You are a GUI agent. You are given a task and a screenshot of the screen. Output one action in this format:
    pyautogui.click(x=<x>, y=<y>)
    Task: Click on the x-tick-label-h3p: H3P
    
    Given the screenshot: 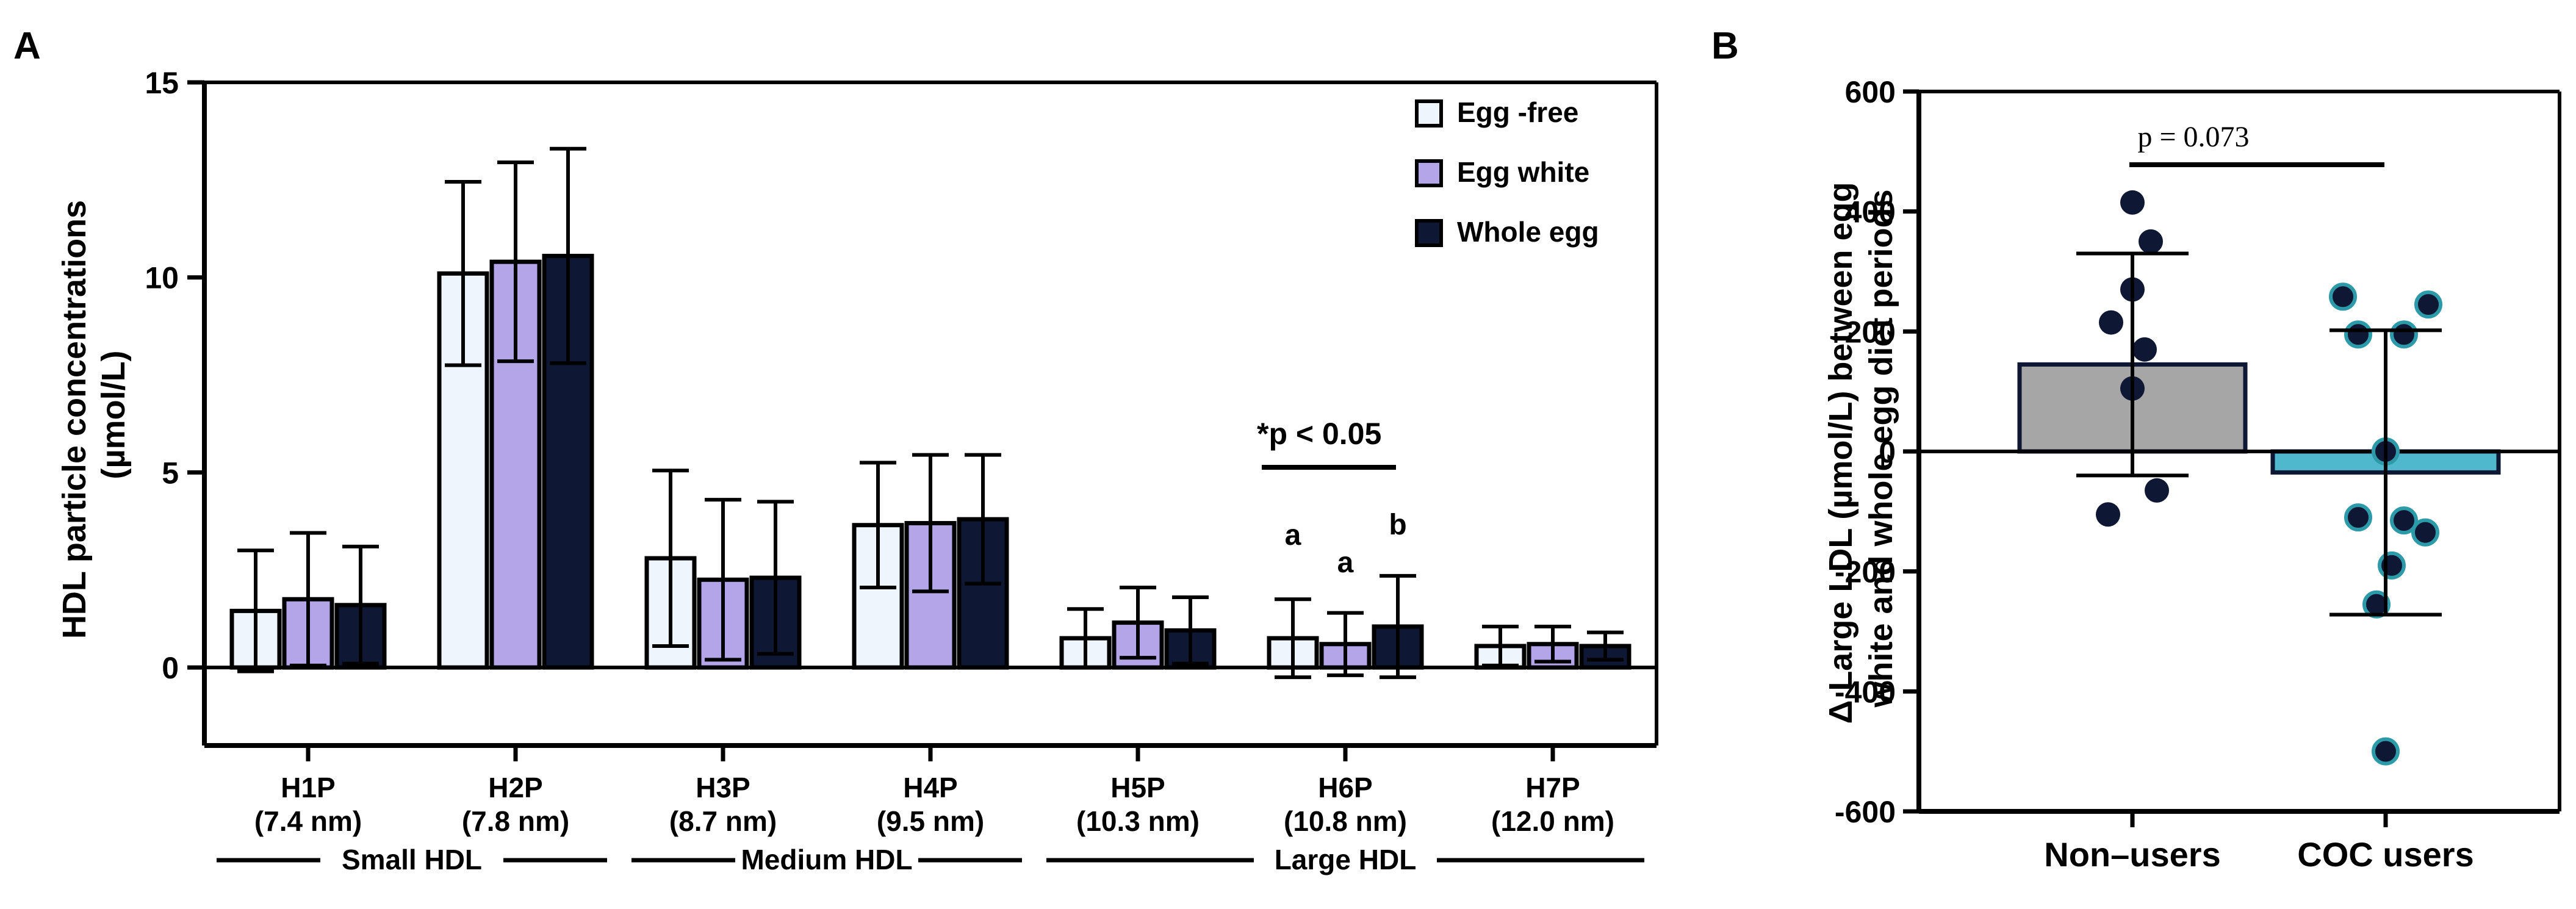 What is the action you would take?
    pyautogui.click(x=723, y=787)
    